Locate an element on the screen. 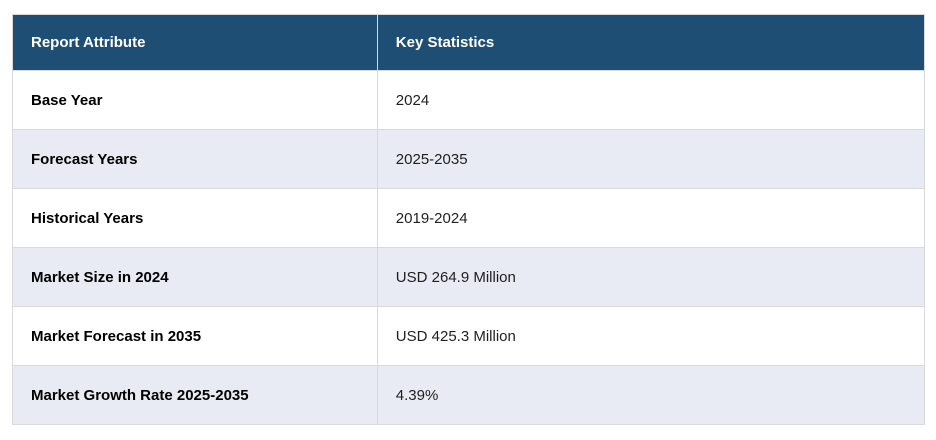 Image resolution: width=936 pixels, height=440 pixels. table-row: Market Size in 2024 USD 264.9 Million is located at coordinates (469, 277).